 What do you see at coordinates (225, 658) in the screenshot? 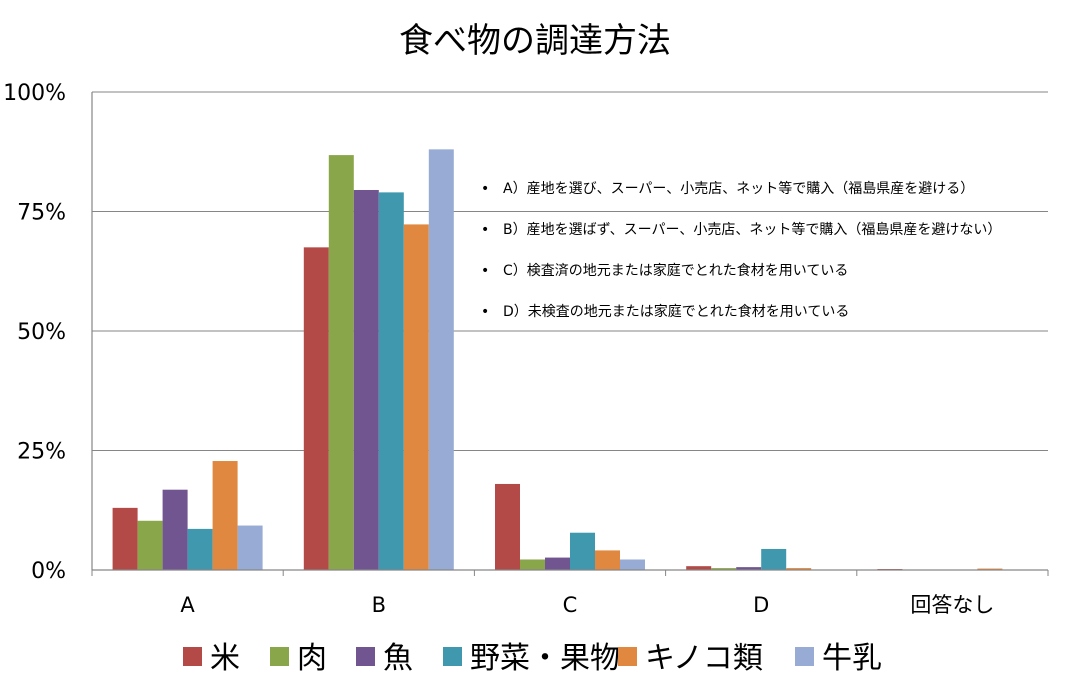
I see `legend-label: 米` at bounding box center [225, 658].